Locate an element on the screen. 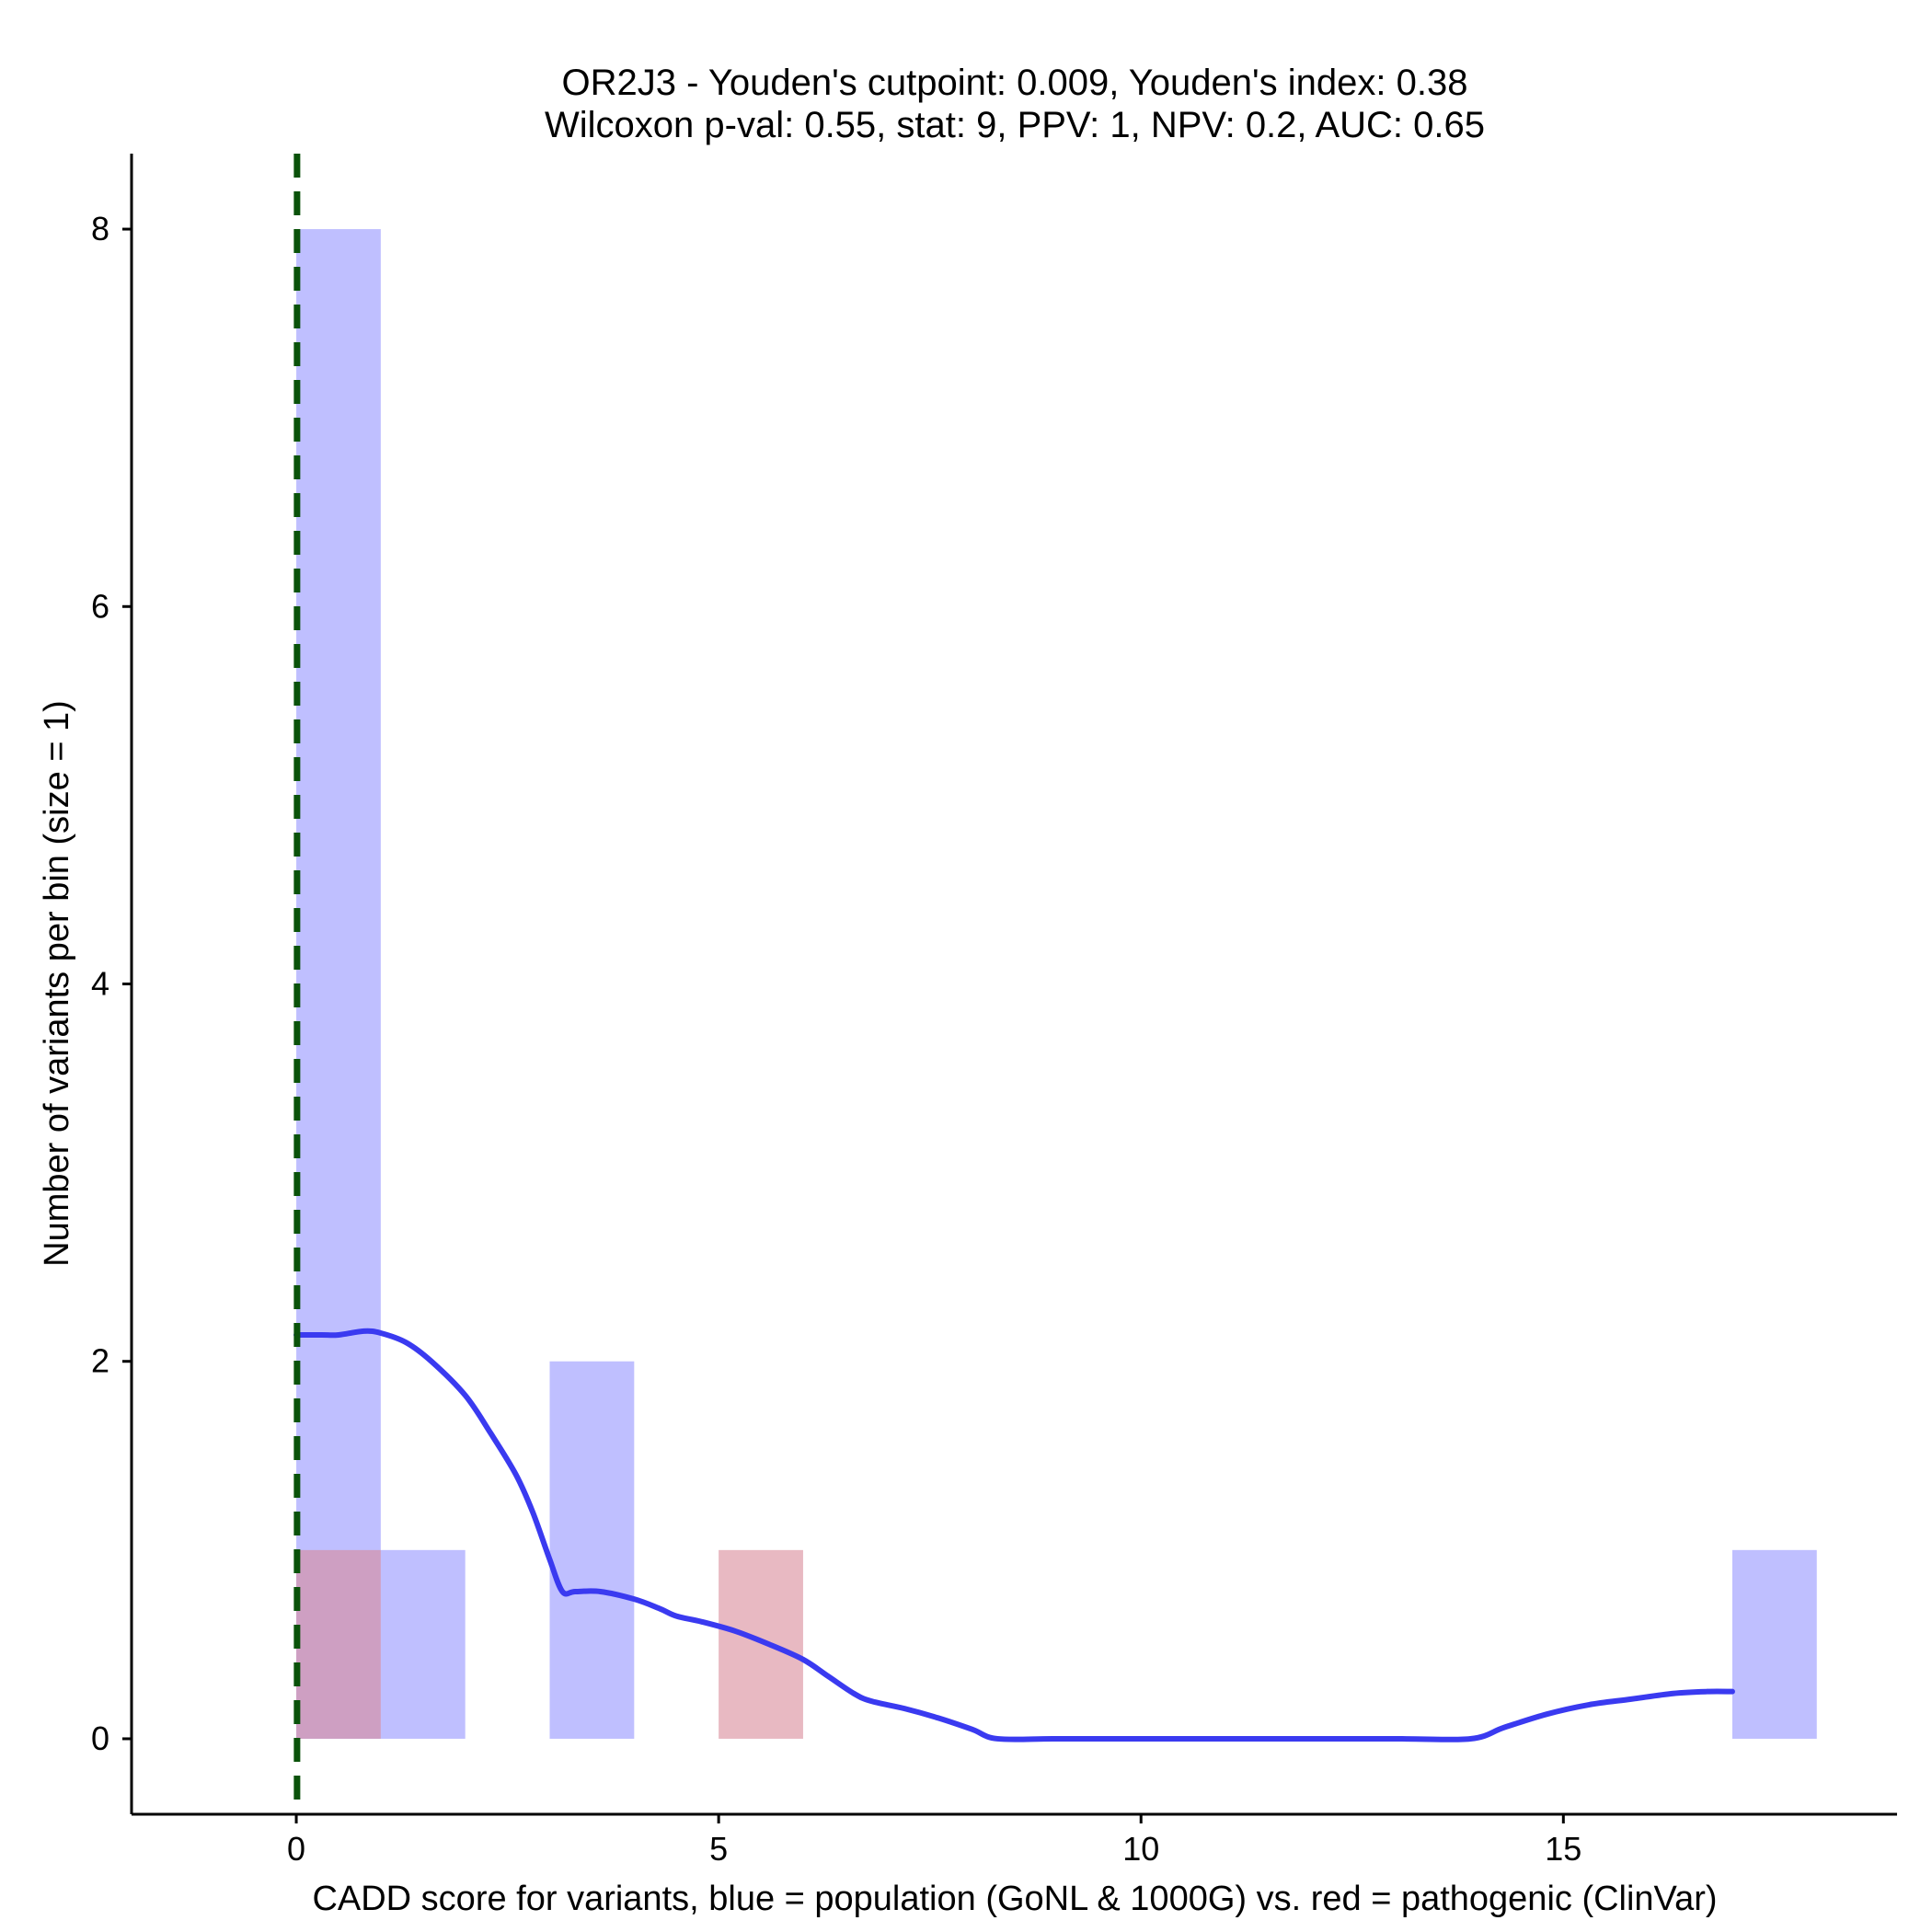 This screenshot has width=1932, height=1932. y-tick-label-3: 6 is located at coordinates (100, 606).